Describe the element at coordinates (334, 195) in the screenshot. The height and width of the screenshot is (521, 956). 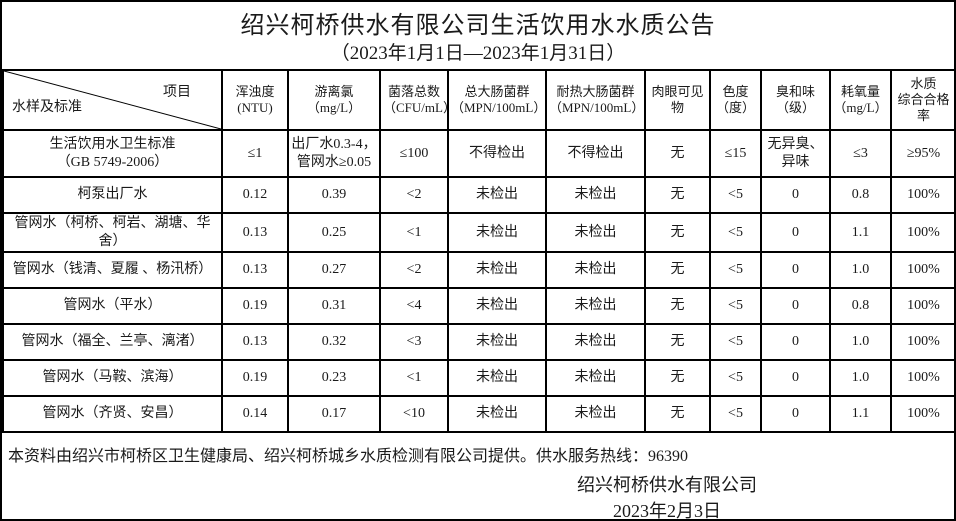
I see `value-cell: 0.39` at that location.